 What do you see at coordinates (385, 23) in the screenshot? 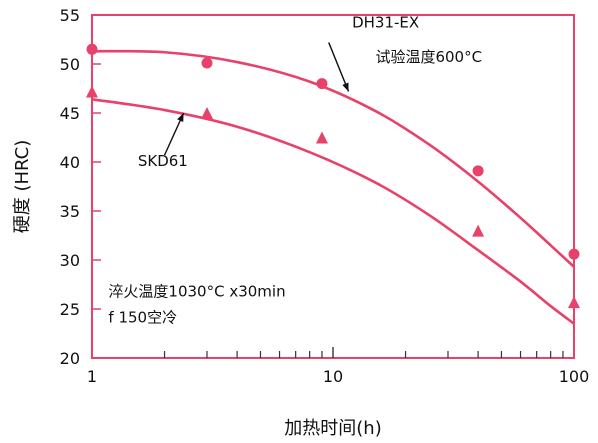
I see `chart-annotation: DH31-EX` at bounding box center [385, 23].